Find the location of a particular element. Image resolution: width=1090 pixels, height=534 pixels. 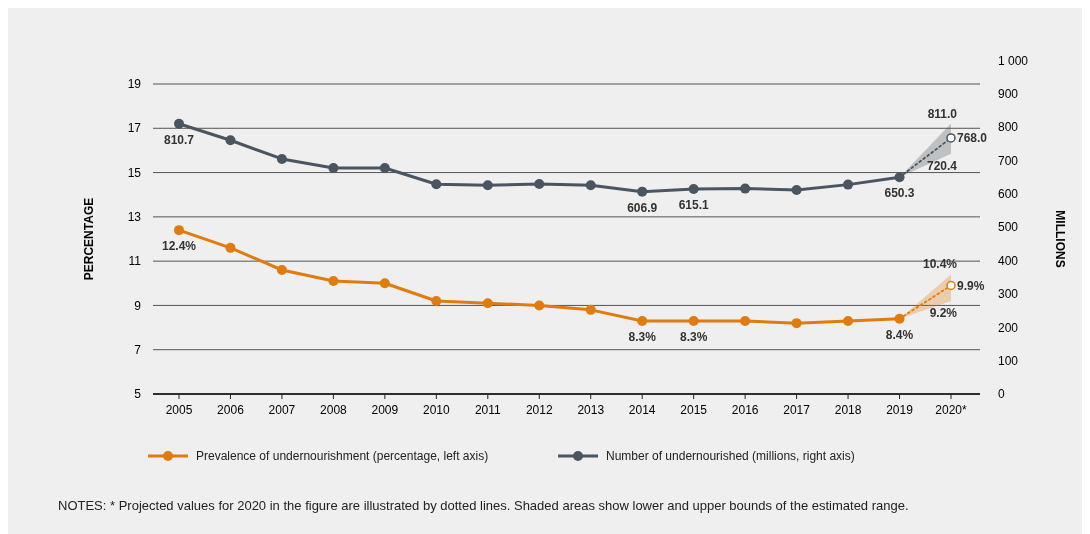

y2-tick-label: 300 is located at coordinates (1008, 294).